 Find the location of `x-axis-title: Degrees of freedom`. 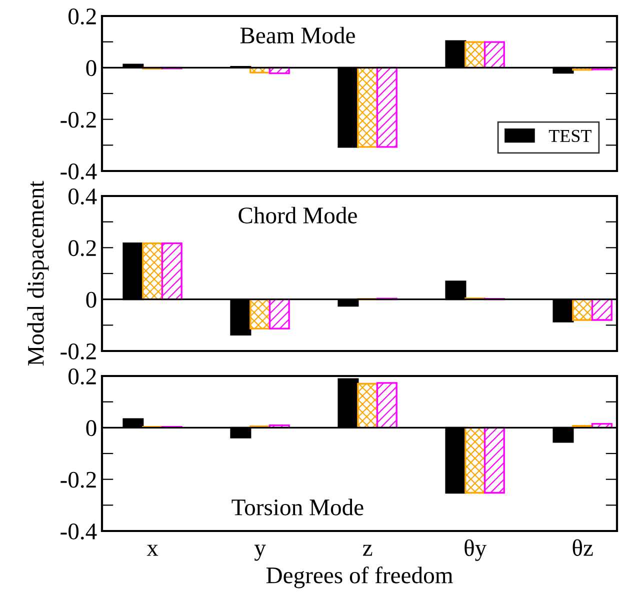

x-axis-title: Degrees of freedom is located at coordinates (359, 577).